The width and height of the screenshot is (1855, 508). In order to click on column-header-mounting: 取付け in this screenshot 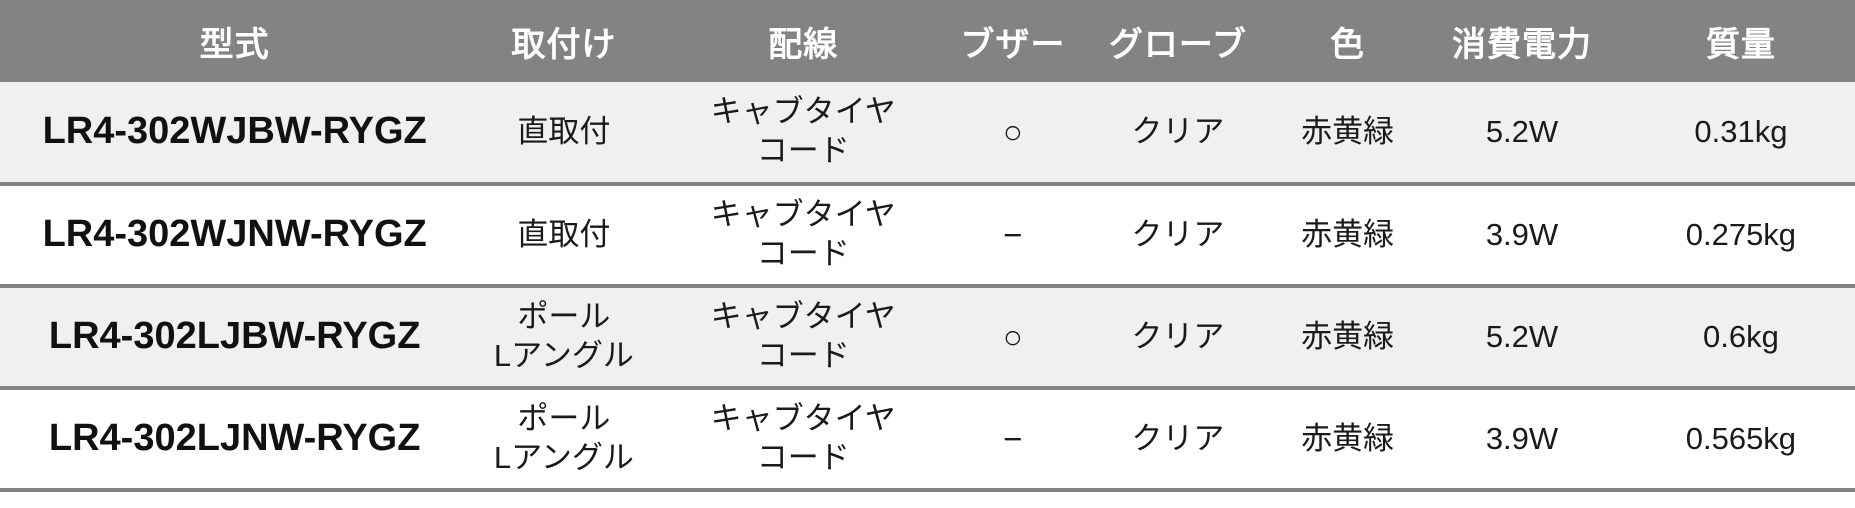, I will do `click(564, 41)`.